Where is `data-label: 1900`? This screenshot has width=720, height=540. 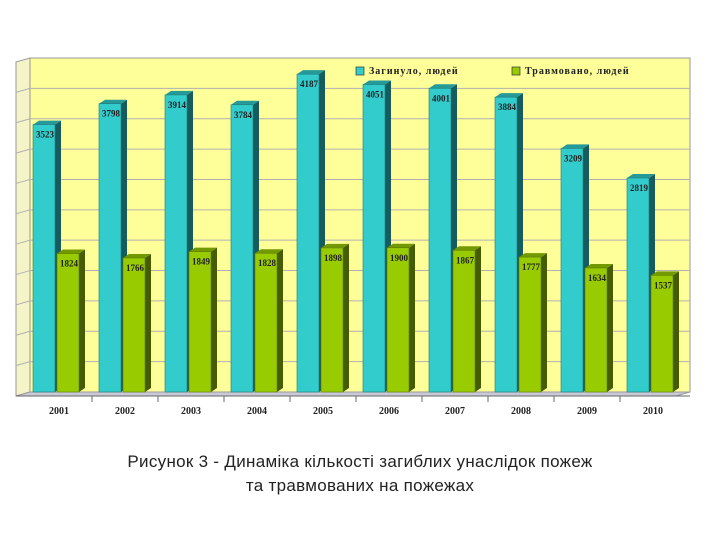 data-label: 1900 is located at coordinates (399, 258).